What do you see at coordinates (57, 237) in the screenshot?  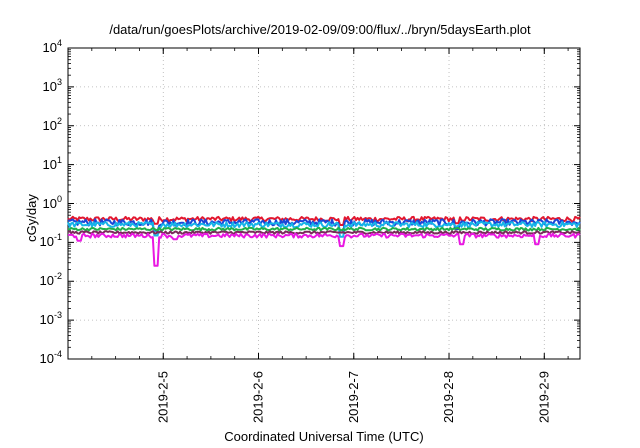 I see `y-tick-exponent: -1` at bounding box center [57, 237].